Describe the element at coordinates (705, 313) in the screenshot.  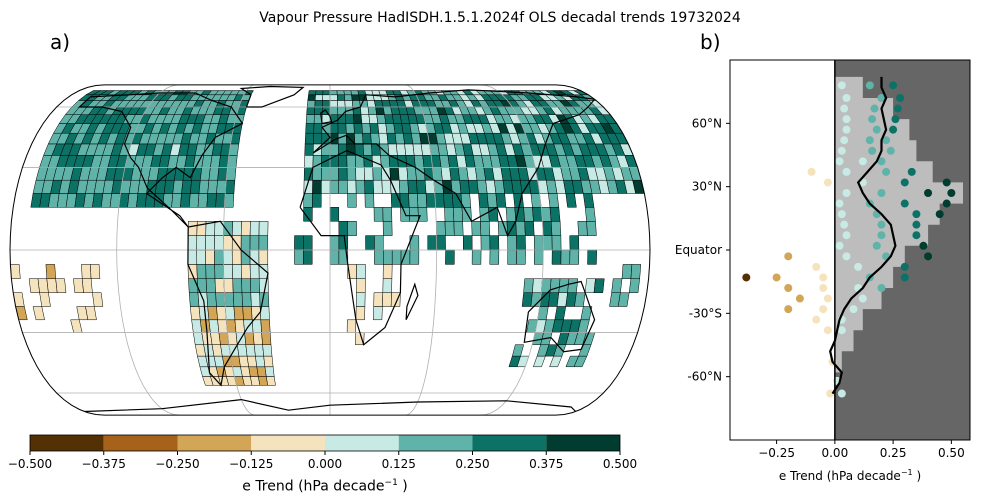
I see `y-tick-label: -30°S` at that location.